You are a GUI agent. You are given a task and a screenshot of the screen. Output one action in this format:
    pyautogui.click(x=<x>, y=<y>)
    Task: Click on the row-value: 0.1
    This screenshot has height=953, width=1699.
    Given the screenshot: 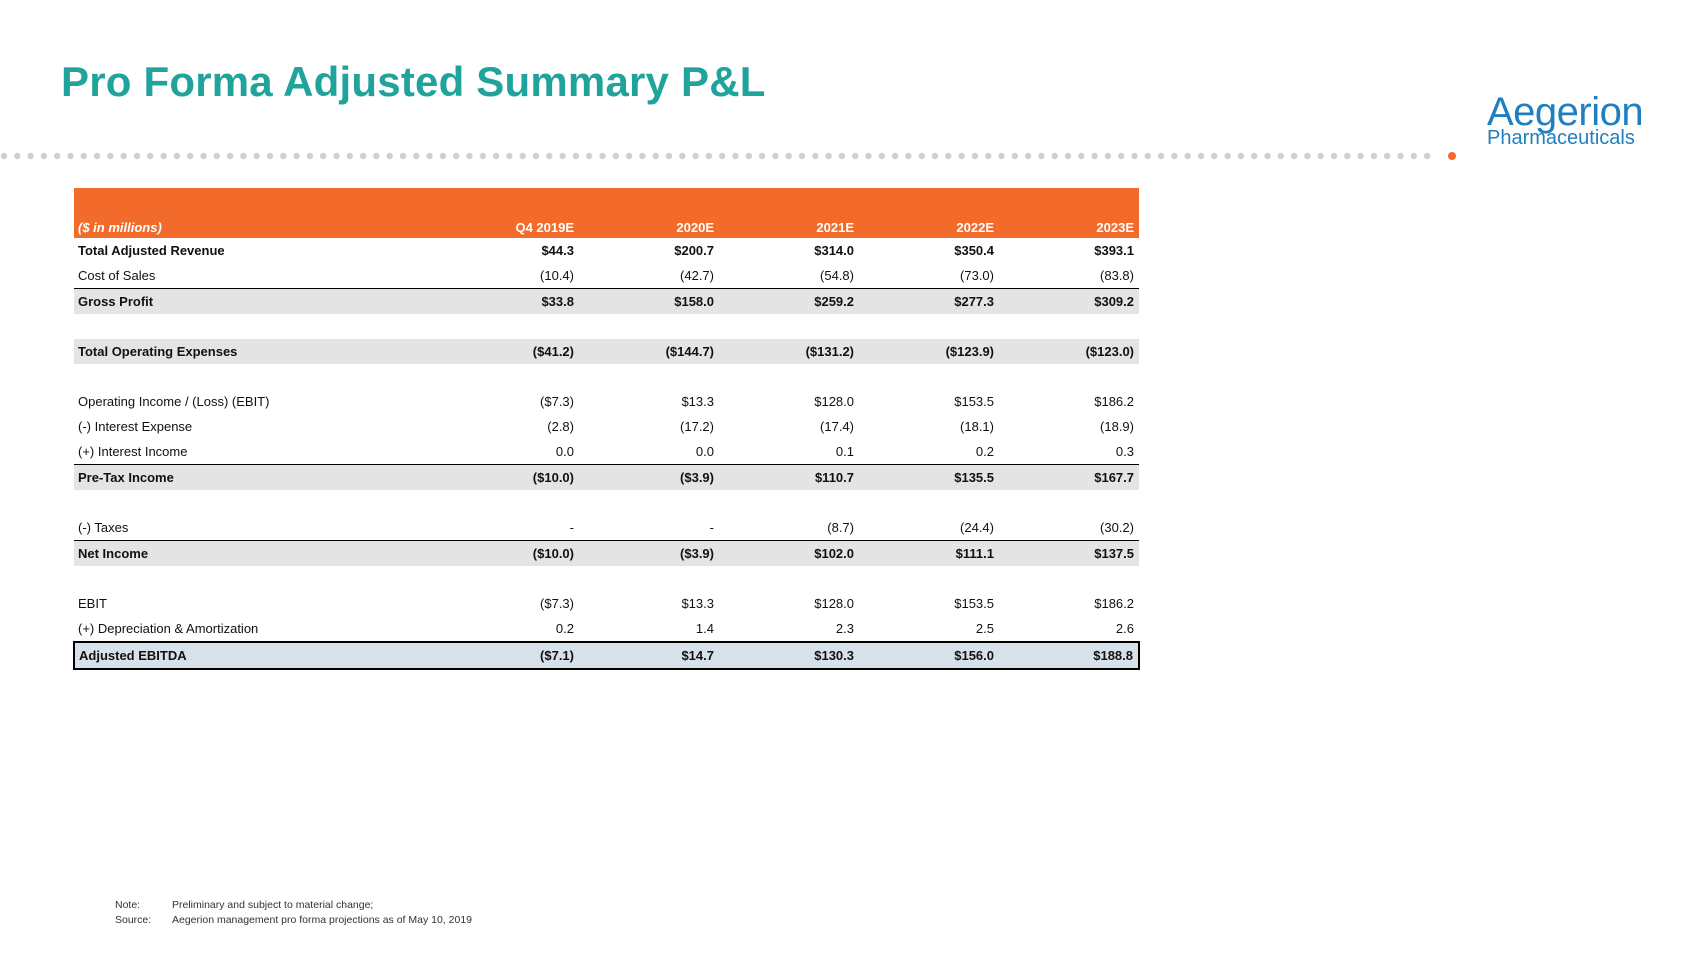 What is the action you would take?
    pyautogui.click(x=844, y=451)
    